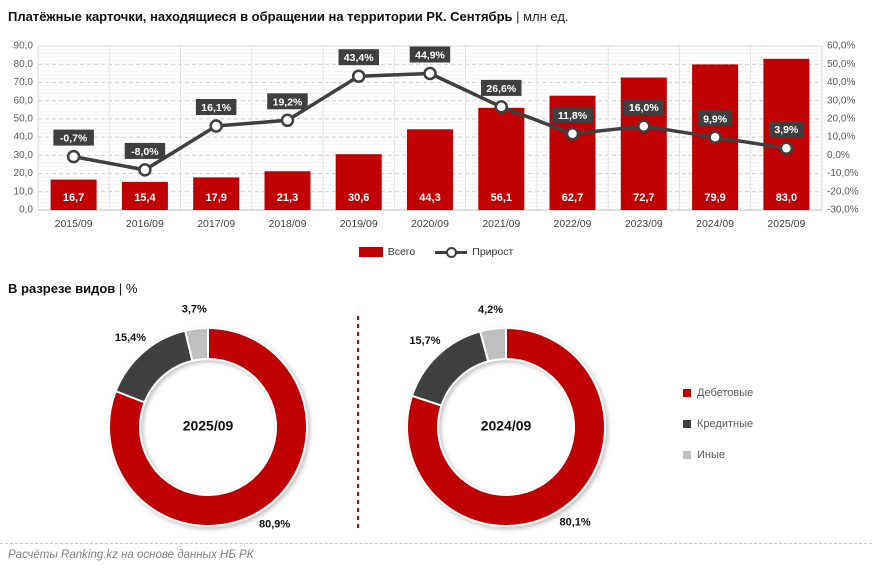 The width and height of the screenshot is (872, 569). I want to click on category-label: 2025/09, so click(786, 224).